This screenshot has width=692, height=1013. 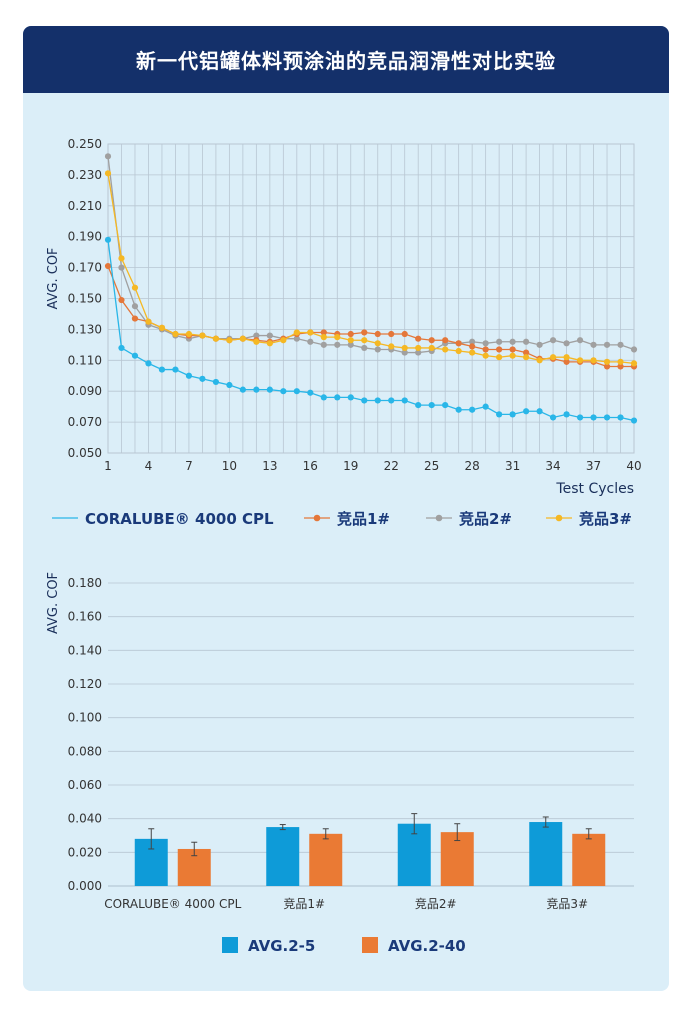 I want to click on bar-y-tick-label: 0.120, so click(x=85, y=684).